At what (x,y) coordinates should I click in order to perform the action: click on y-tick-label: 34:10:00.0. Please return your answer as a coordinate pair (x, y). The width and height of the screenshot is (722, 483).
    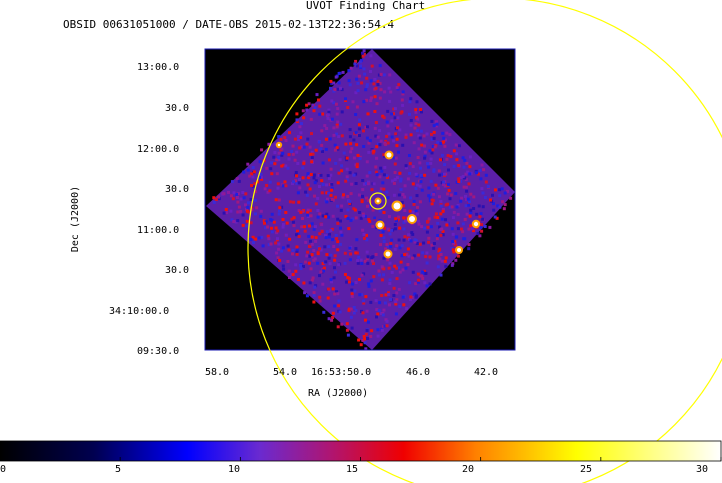
    Looking at the image, I should click on (139, 311).